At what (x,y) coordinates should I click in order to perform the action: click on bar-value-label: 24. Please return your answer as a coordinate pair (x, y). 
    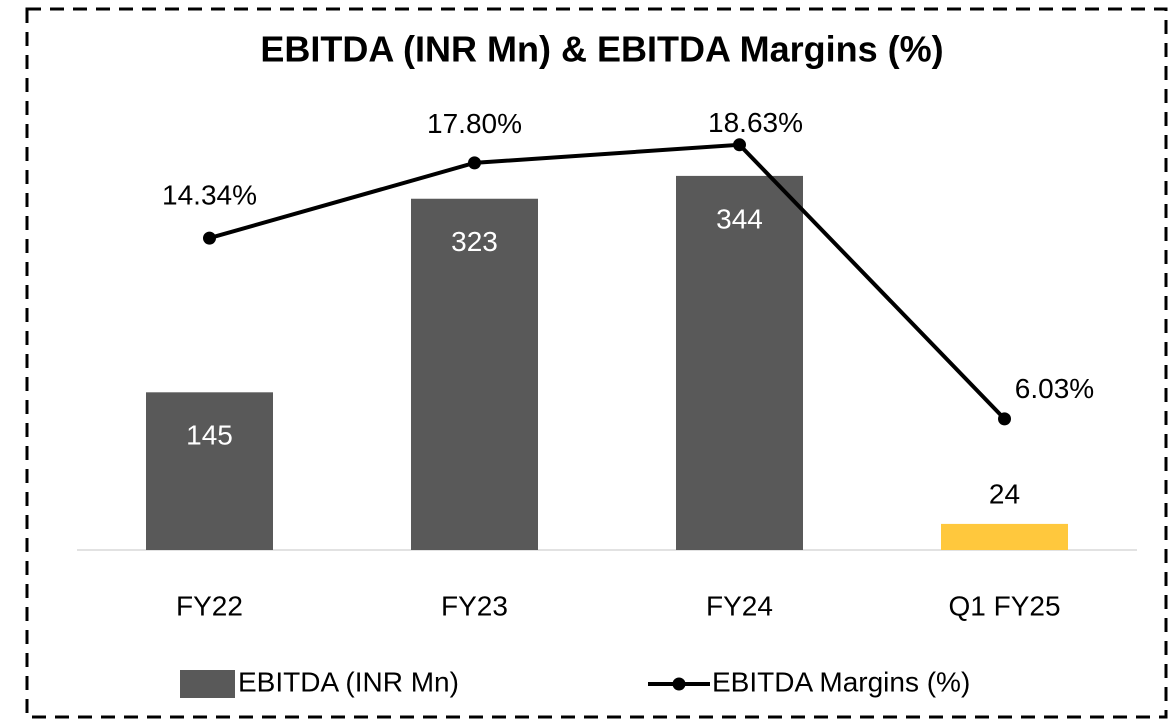
    Looking at the image, I should click on (1004, 493).